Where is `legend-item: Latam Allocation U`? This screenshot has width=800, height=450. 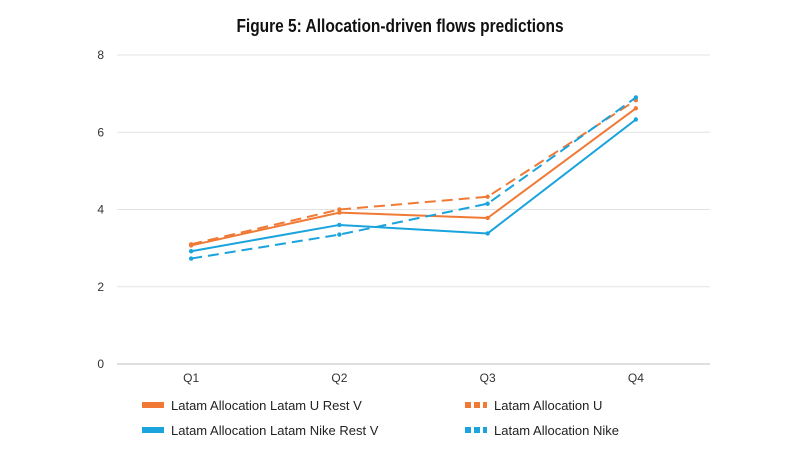
legend-item: Latam Allocation U is located at coordinates (533, 405).